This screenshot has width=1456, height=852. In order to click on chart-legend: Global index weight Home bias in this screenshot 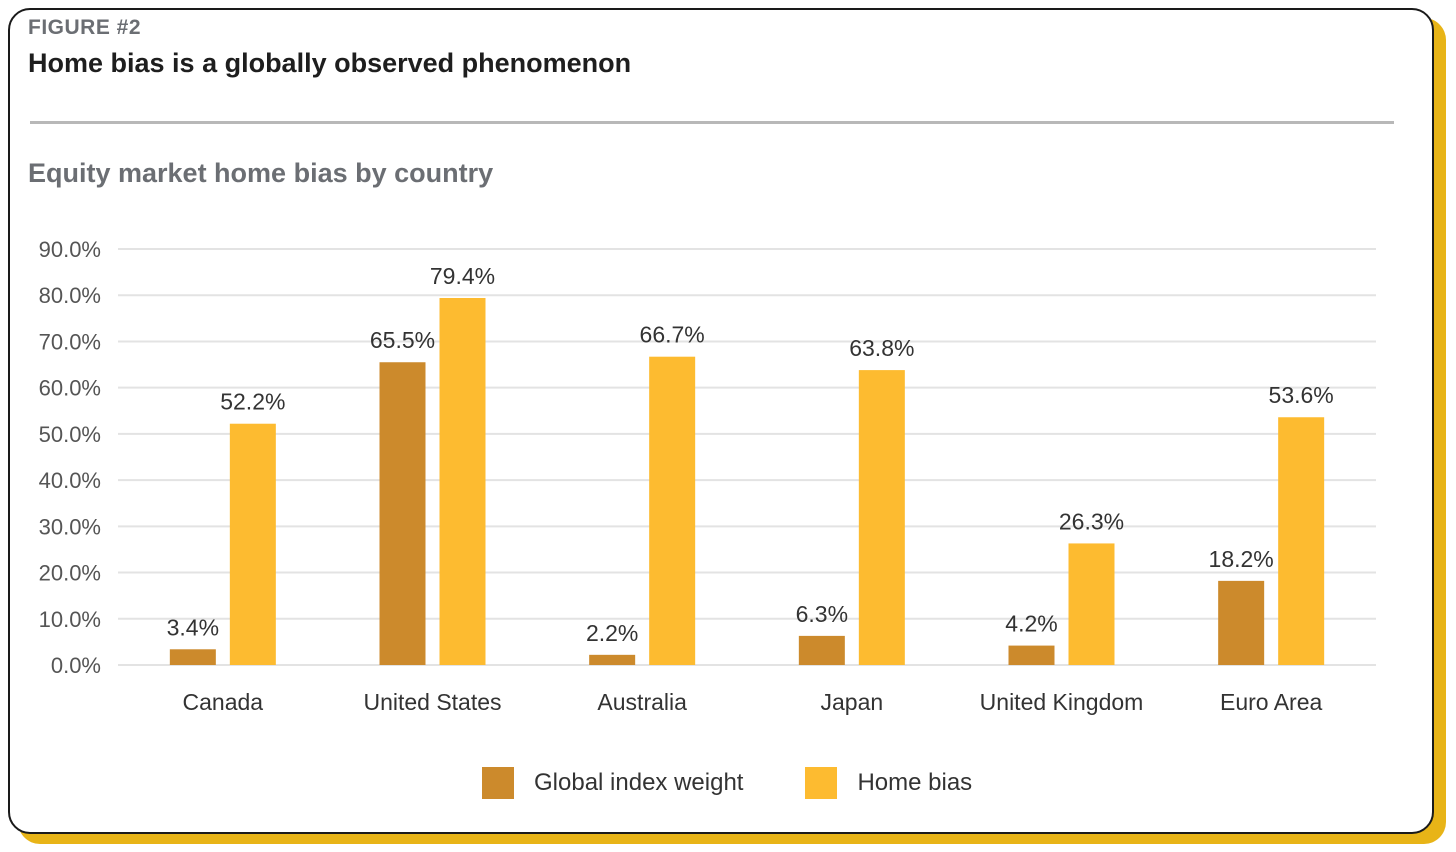, I will do `click(758, 783)`.